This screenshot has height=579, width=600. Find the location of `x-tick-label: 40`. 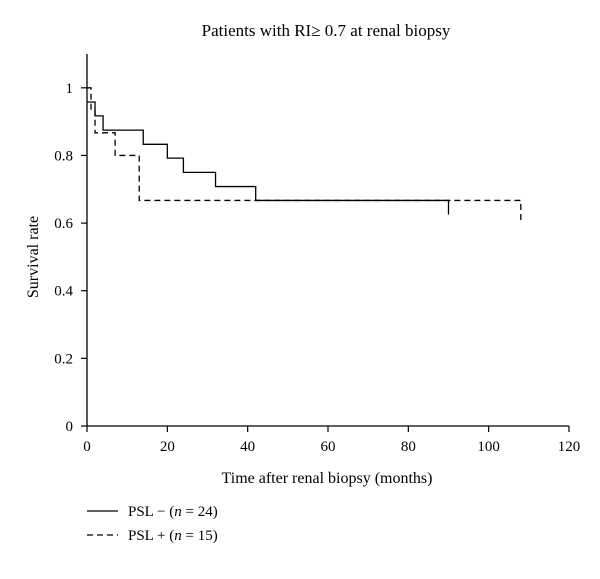

x-tick-label: 40 is located at coordinates (247, 447).